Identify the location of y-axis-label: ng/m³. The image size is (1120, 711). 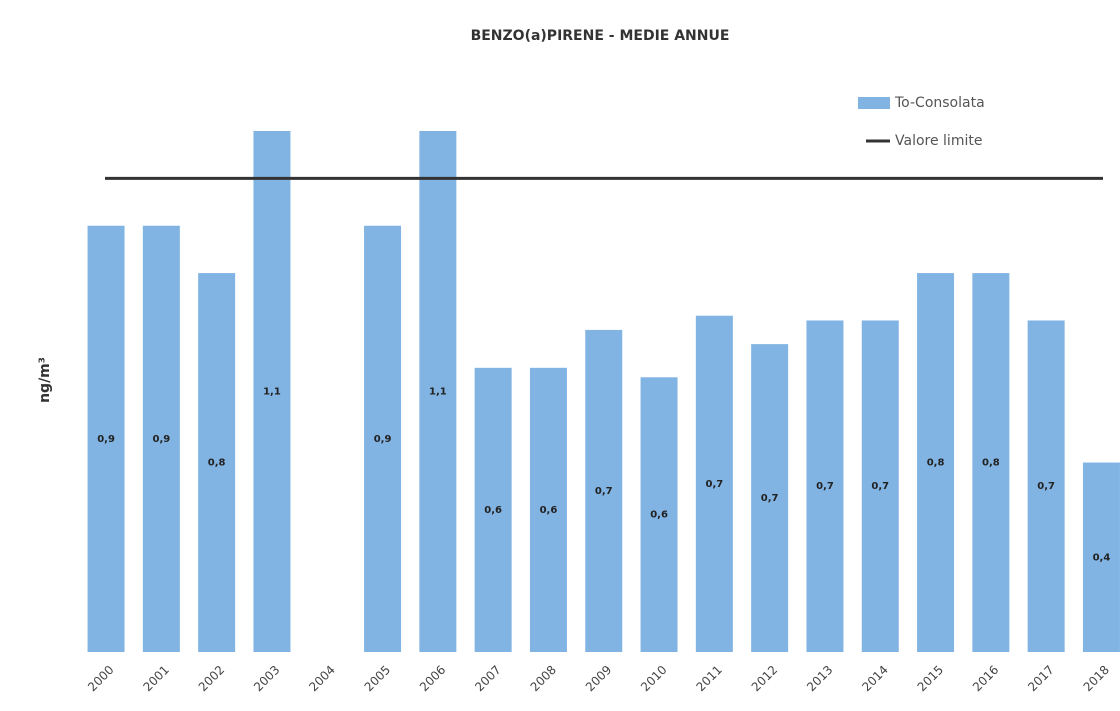
(45, 380).